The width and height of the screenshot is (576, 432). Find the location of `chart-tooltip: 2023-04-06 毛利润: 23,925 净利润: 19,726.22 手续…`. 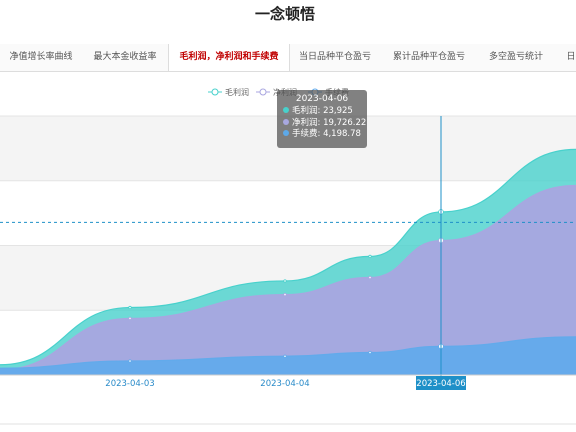

chart-tooltip: 2023-04-06 毛利润: 23,925 净利润: 19,726.22 手续… is located at coordinates (322, 119).